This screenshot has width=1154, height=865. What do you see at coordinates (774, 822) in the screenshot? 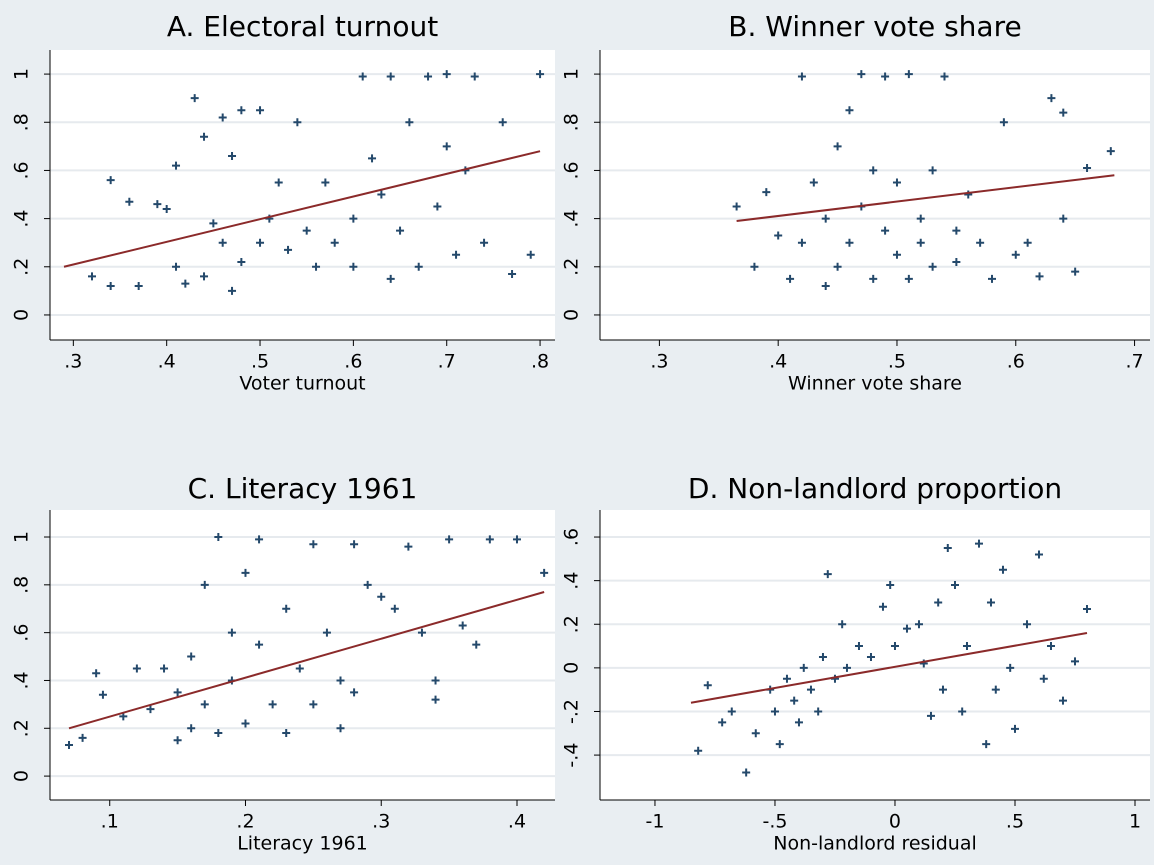
I see `x-tick-label: -.5` at bounding box center [774, 822].